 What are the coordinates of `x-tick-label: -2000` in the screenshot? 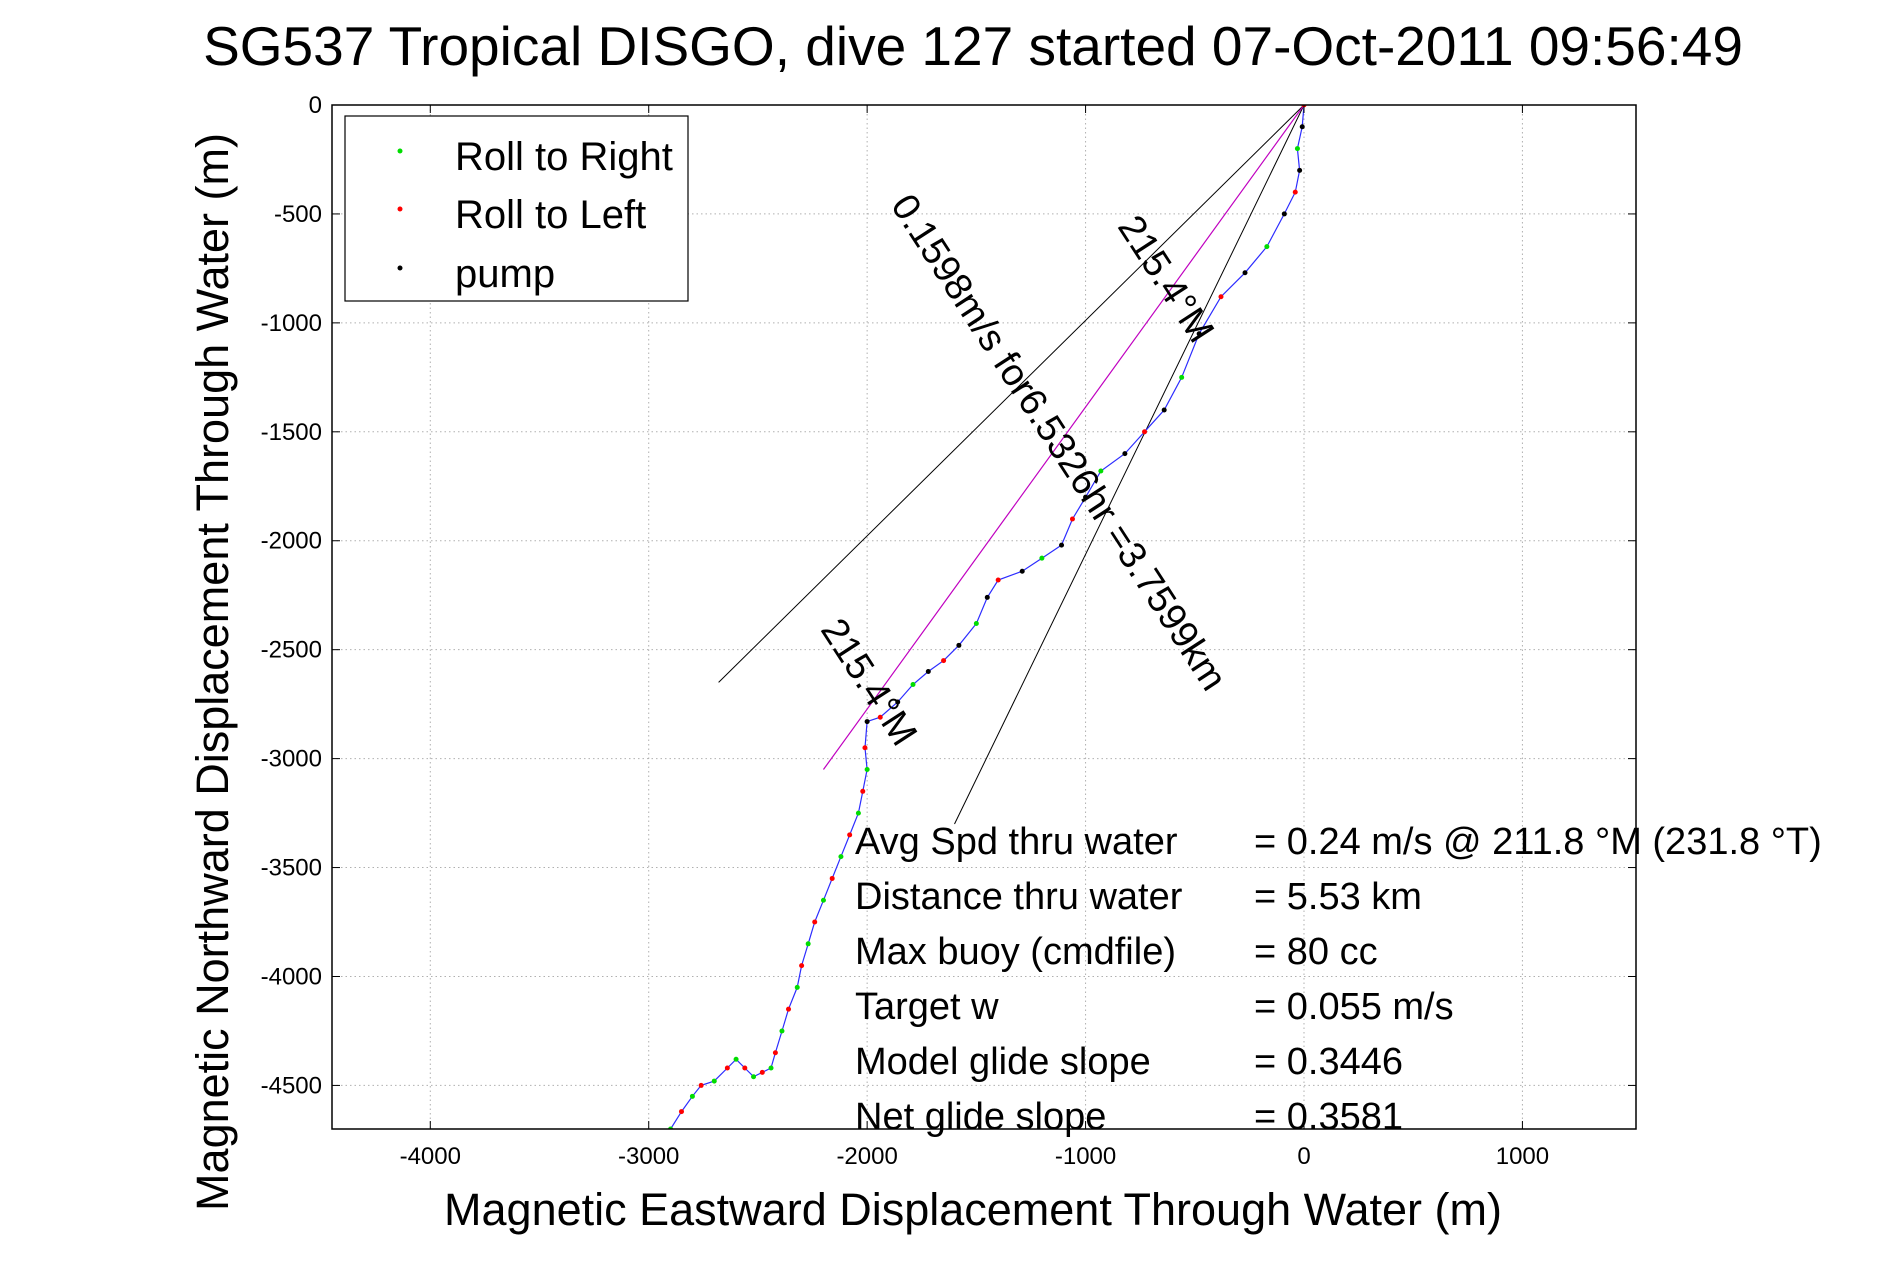 It's located at (866, 1156).